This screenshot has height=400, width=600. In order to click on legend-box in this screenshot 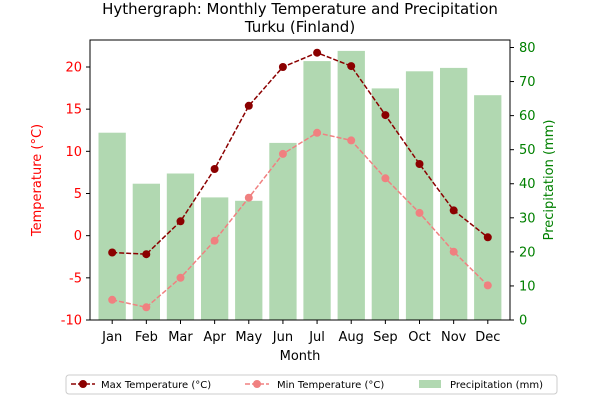, I will do `click(311, 384)`.